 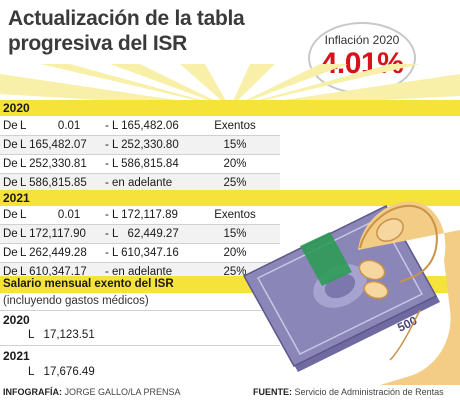 What do you see at coordinates (53, 145) in the screenshot?
I see `row-from: L 165,482.07` at bounding box center [53, 145].